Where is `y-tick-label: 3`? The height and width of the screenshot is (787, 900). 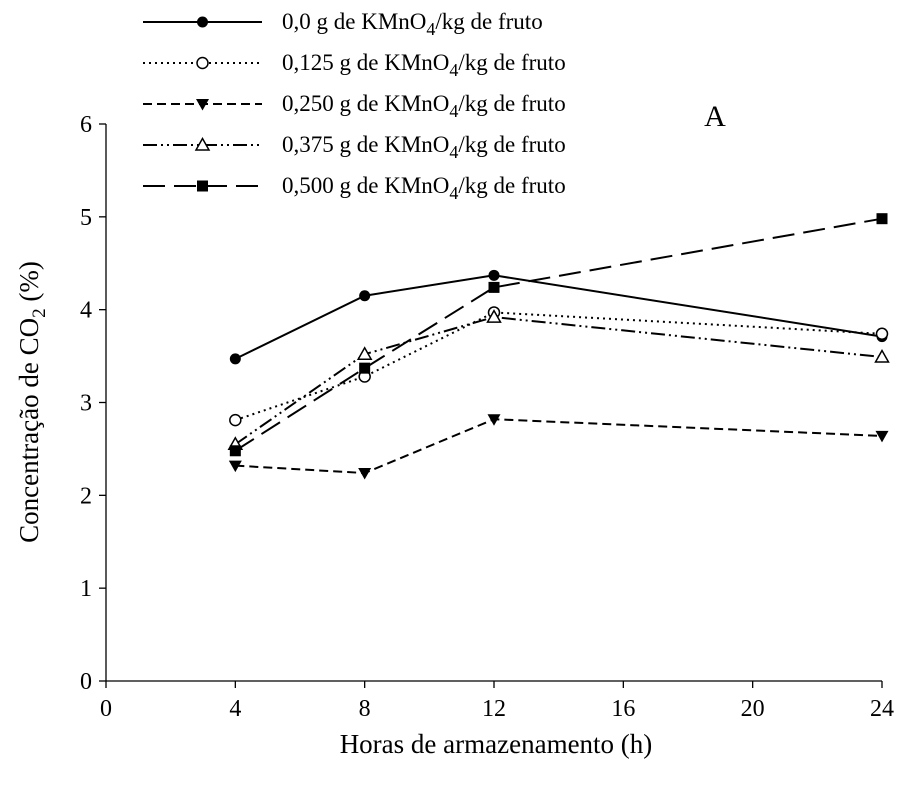 y-tick-label: 3 is located at coordinates (86, 404).